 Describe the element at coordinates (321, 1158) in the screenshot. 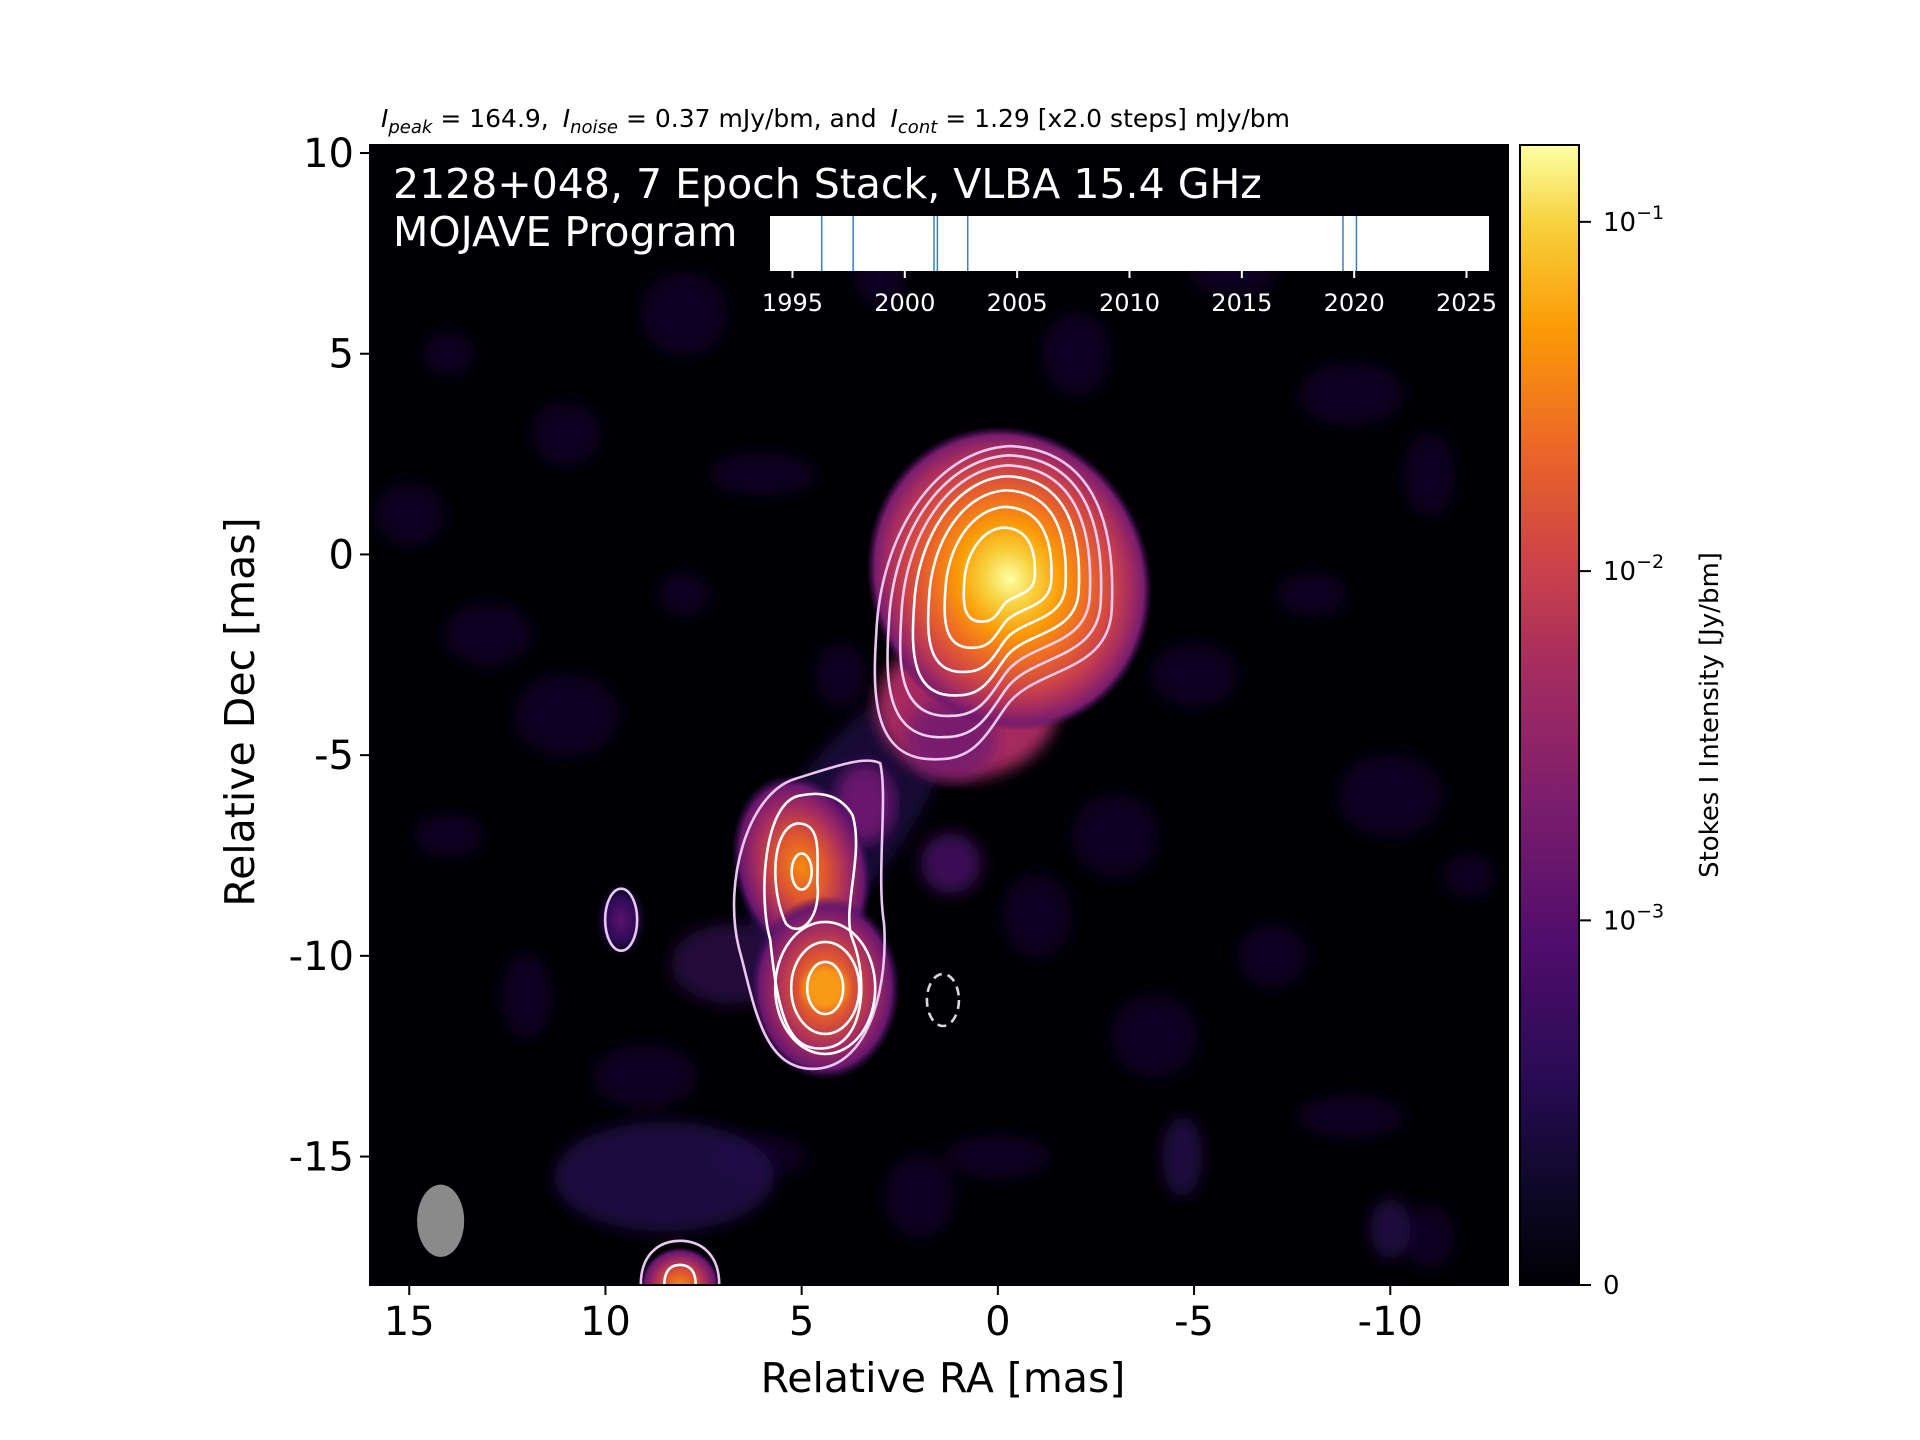

I see `y-tick-label: -15` at that location.